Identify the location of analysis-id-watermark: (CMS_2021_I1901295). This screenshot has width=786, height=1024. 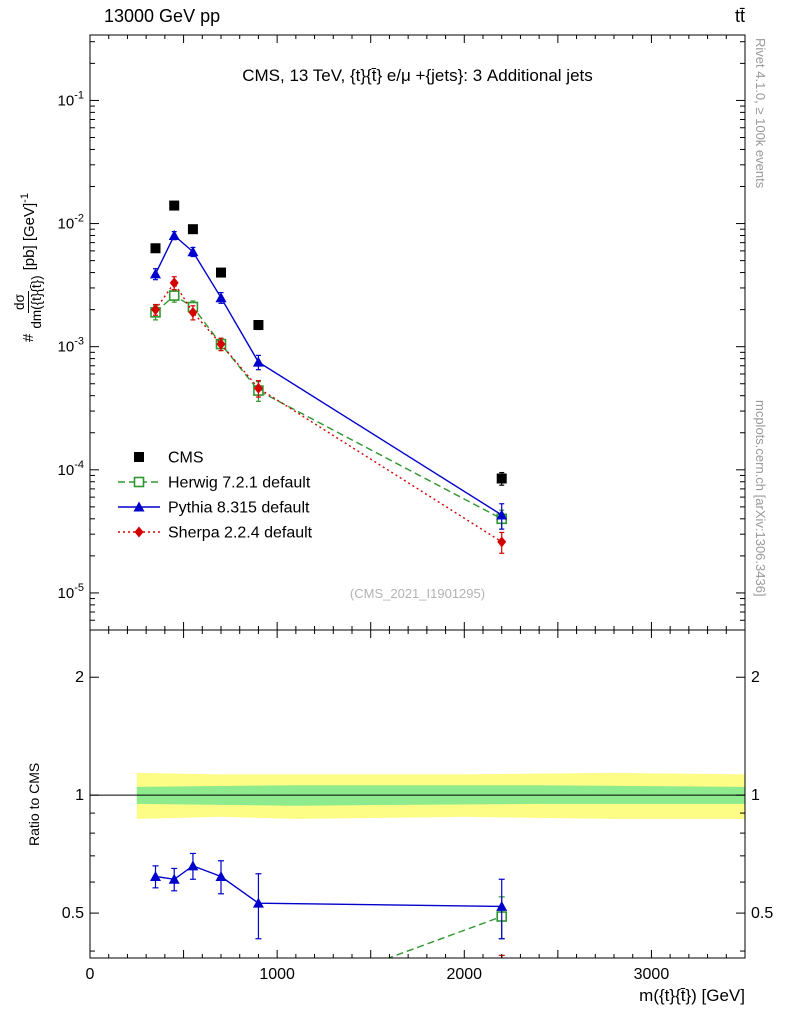
(417, 593).